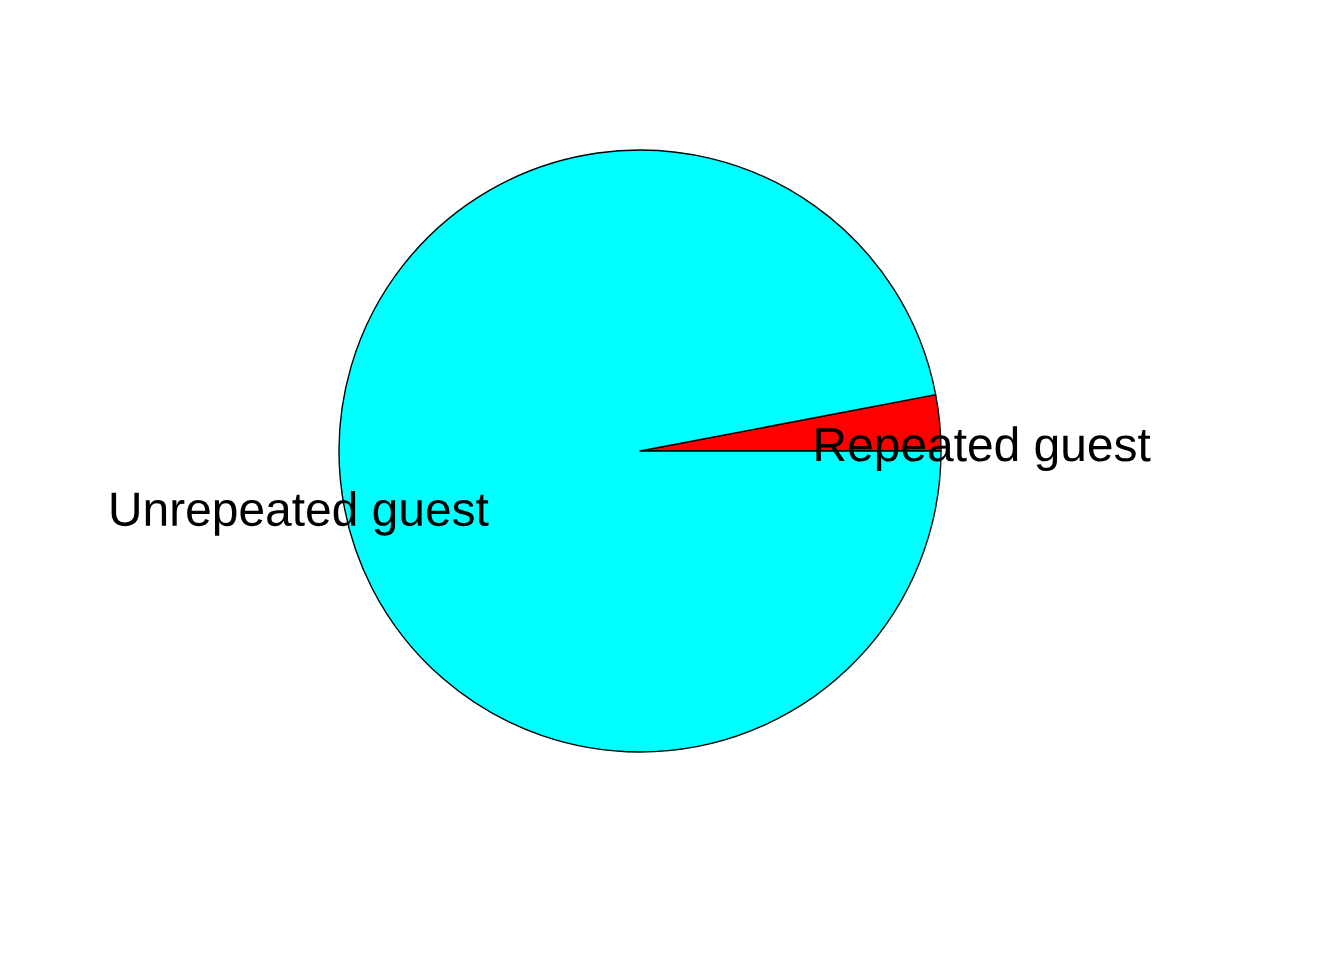 The height and width of the screenshot is (960, 1344). Describe the element at coordinates (983, 449) in the screenshot. I see `slice-label: Repeated guest` at that location.